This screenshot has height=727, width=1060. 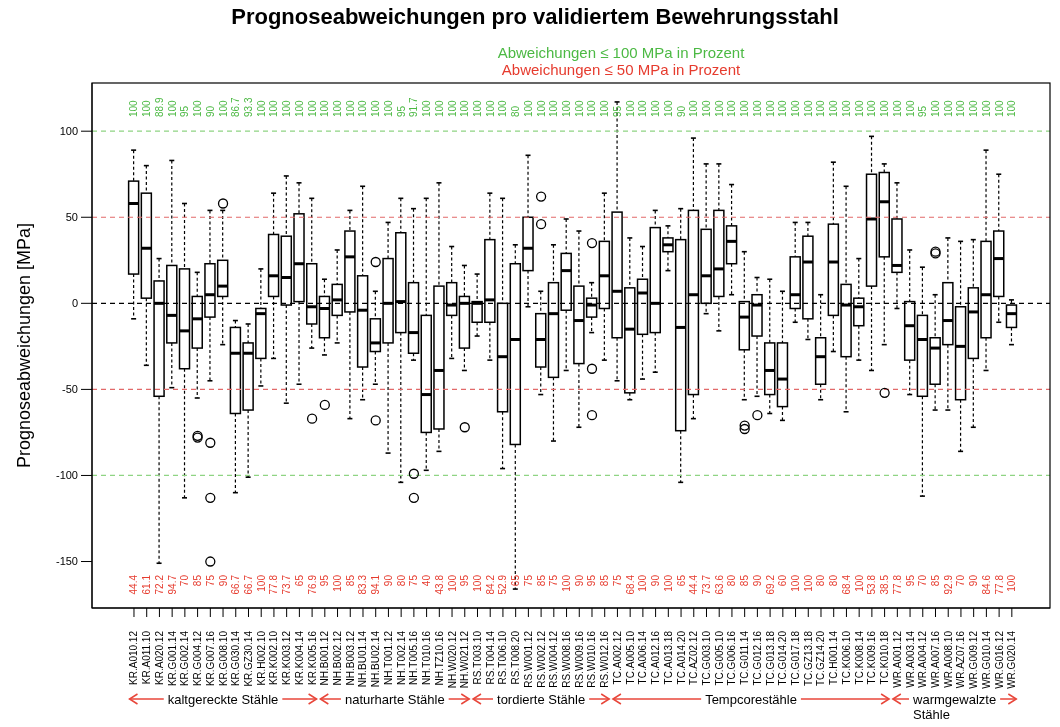 I want to click on x-tick-label: TC.K010.18, so click(x=885, y=657).